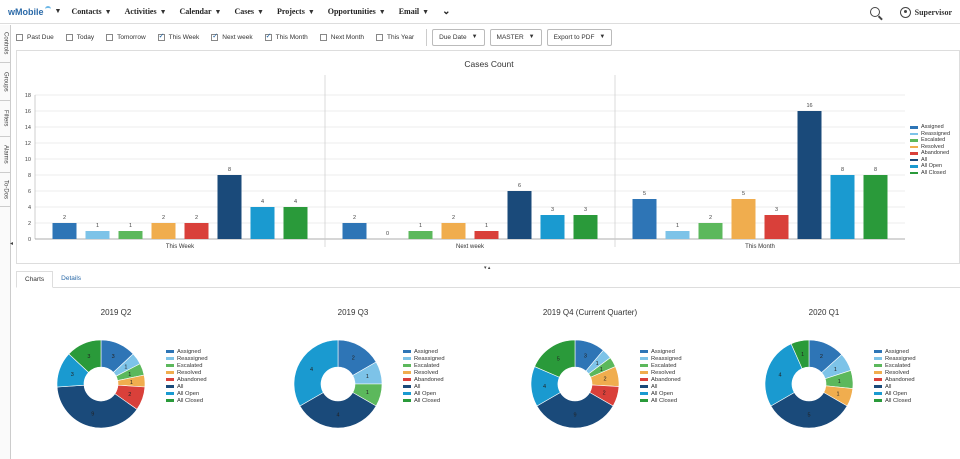  I want to click on search-icon, so click(874, 12).